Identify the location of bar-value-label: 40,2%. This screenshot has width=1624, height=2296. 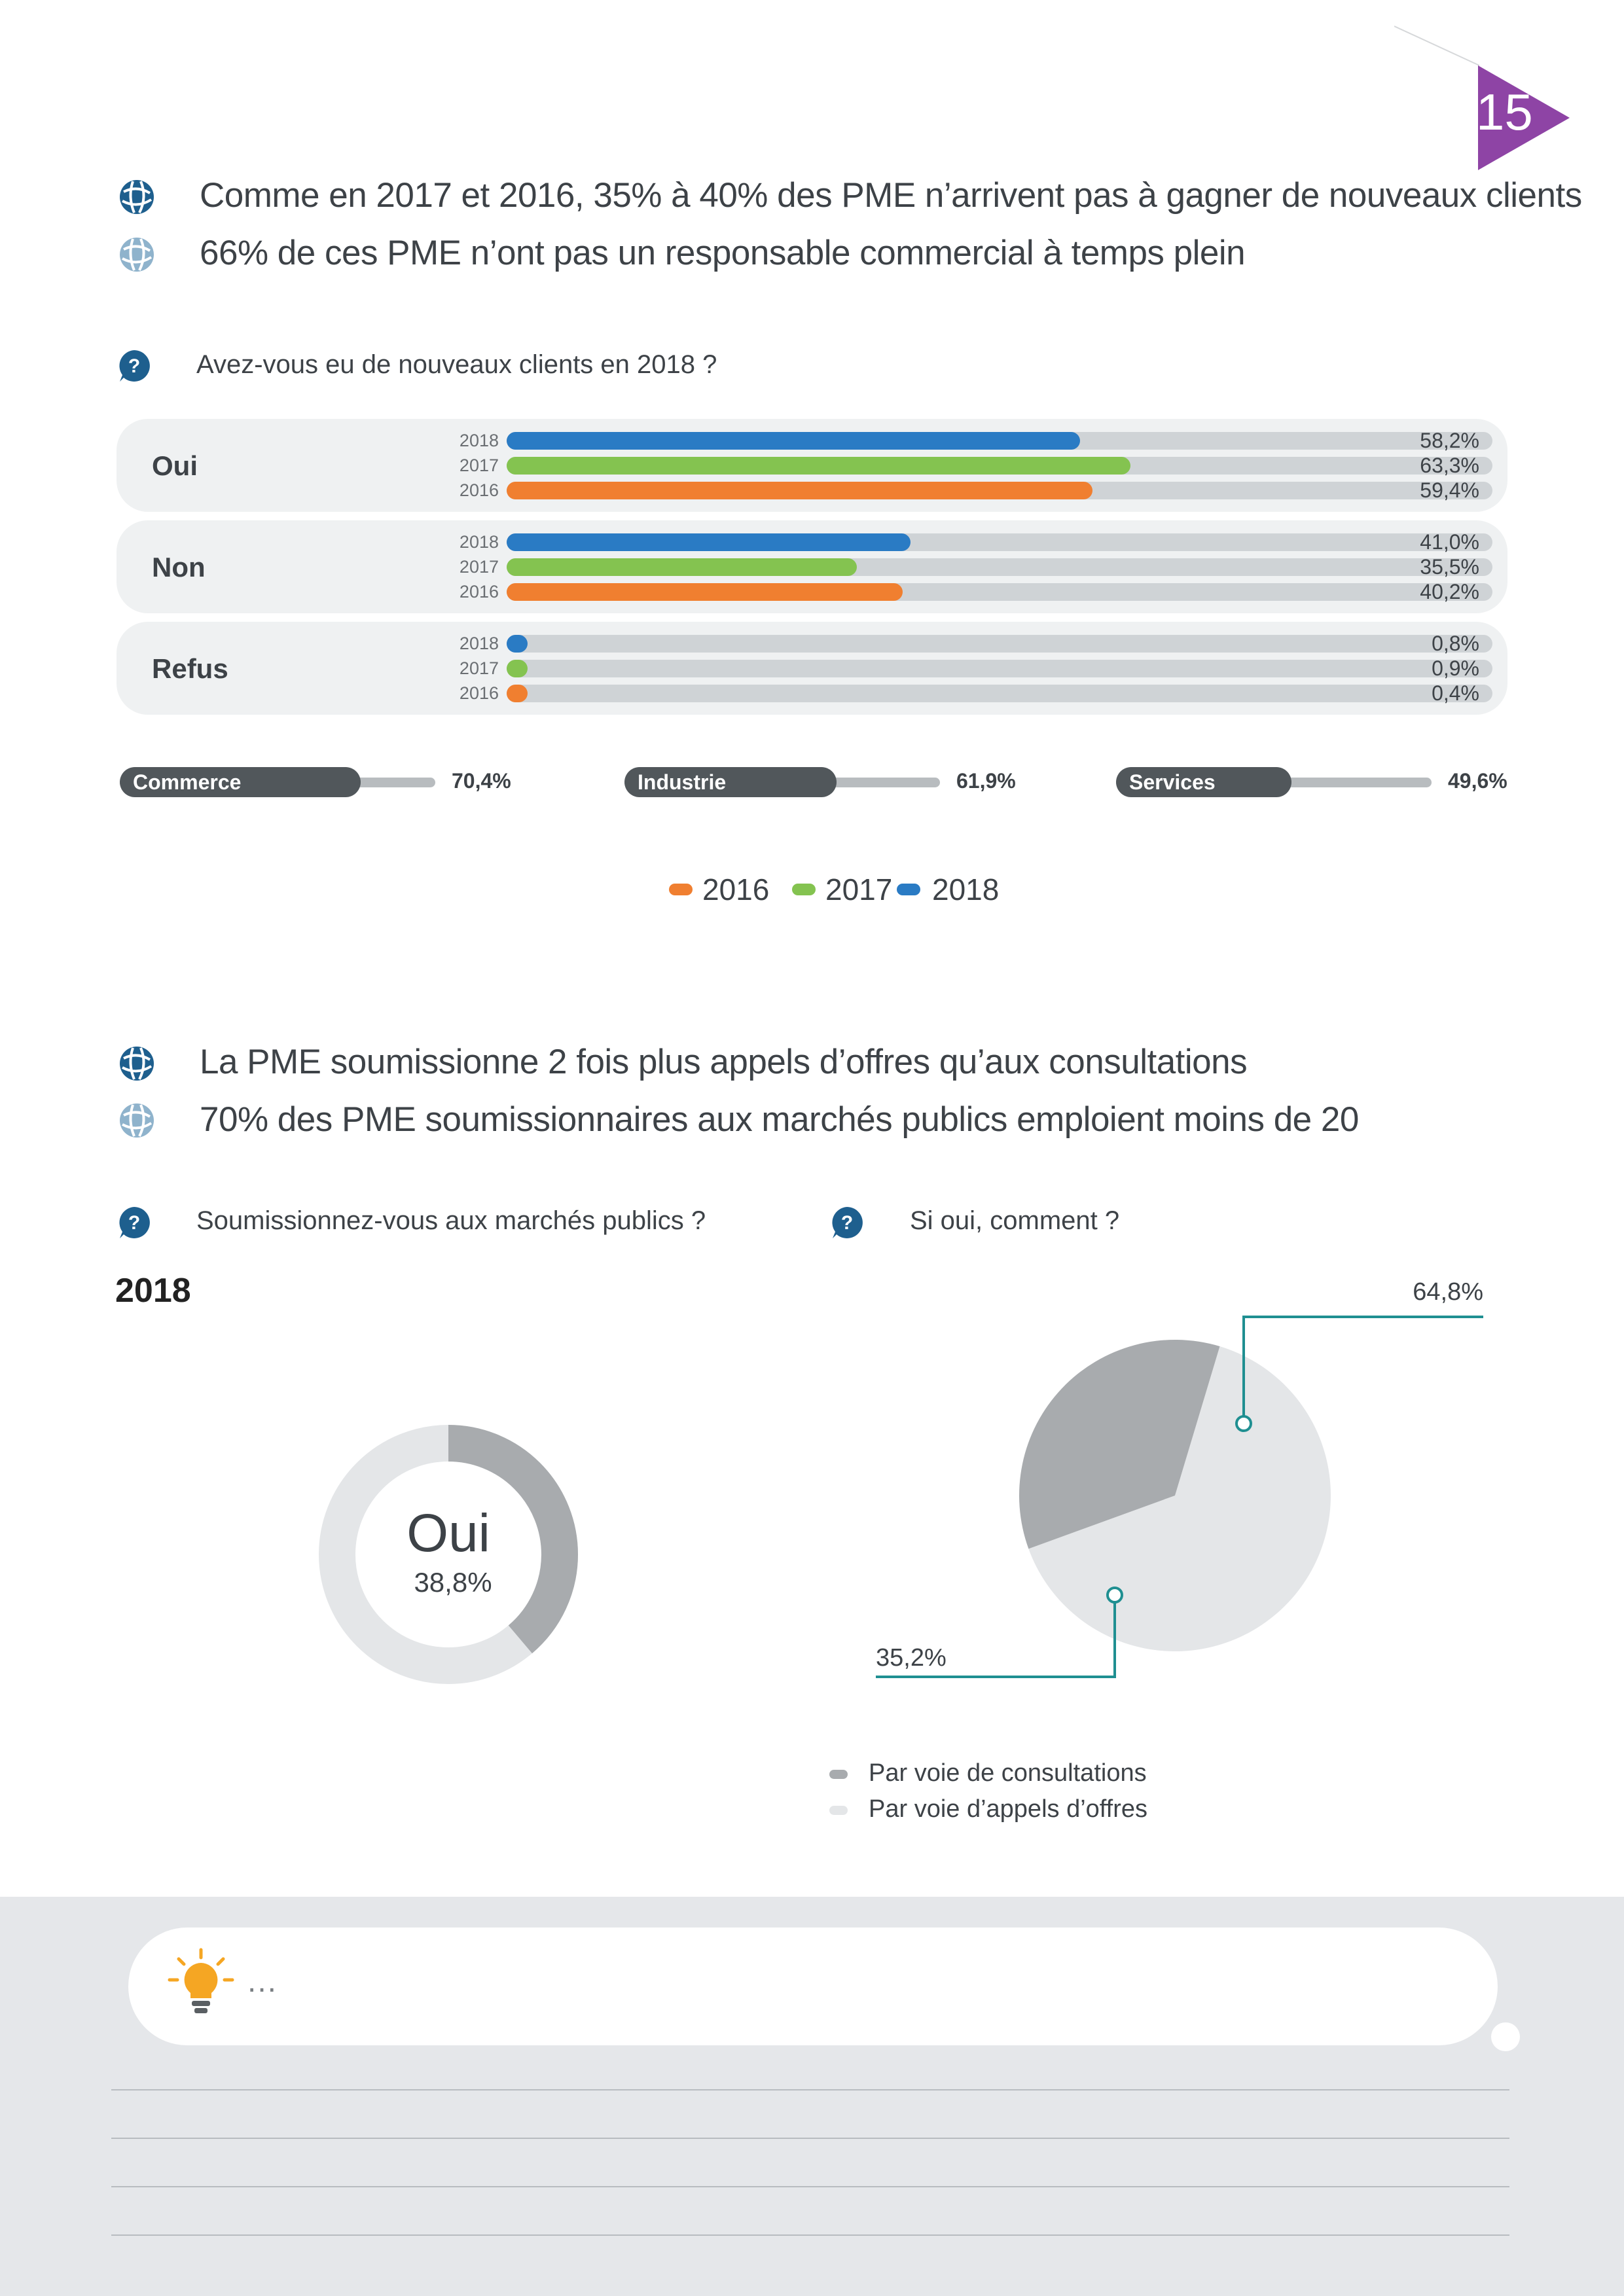
(1450, 591).